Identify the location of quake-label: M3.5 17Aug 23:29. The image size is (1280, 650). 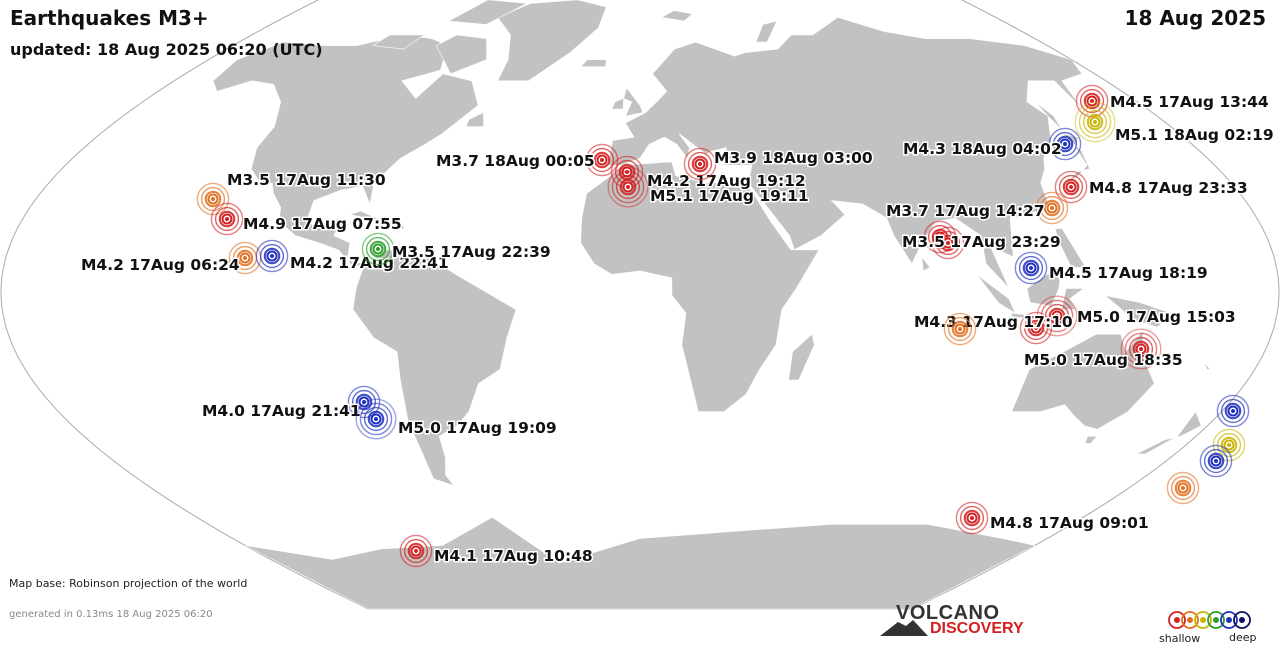
(981, 242).